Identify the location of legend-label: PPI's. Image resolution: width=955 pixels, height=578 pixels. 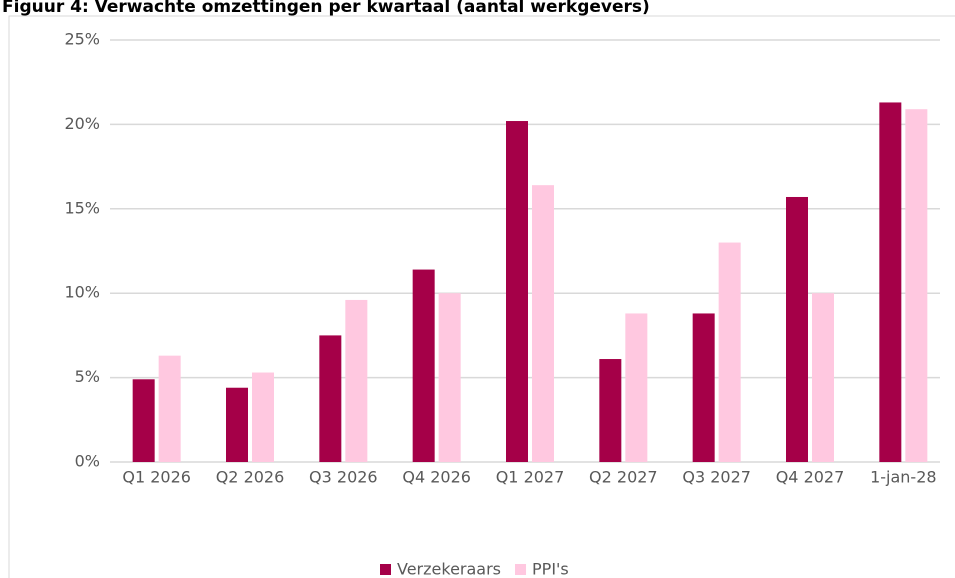
(550, 569).